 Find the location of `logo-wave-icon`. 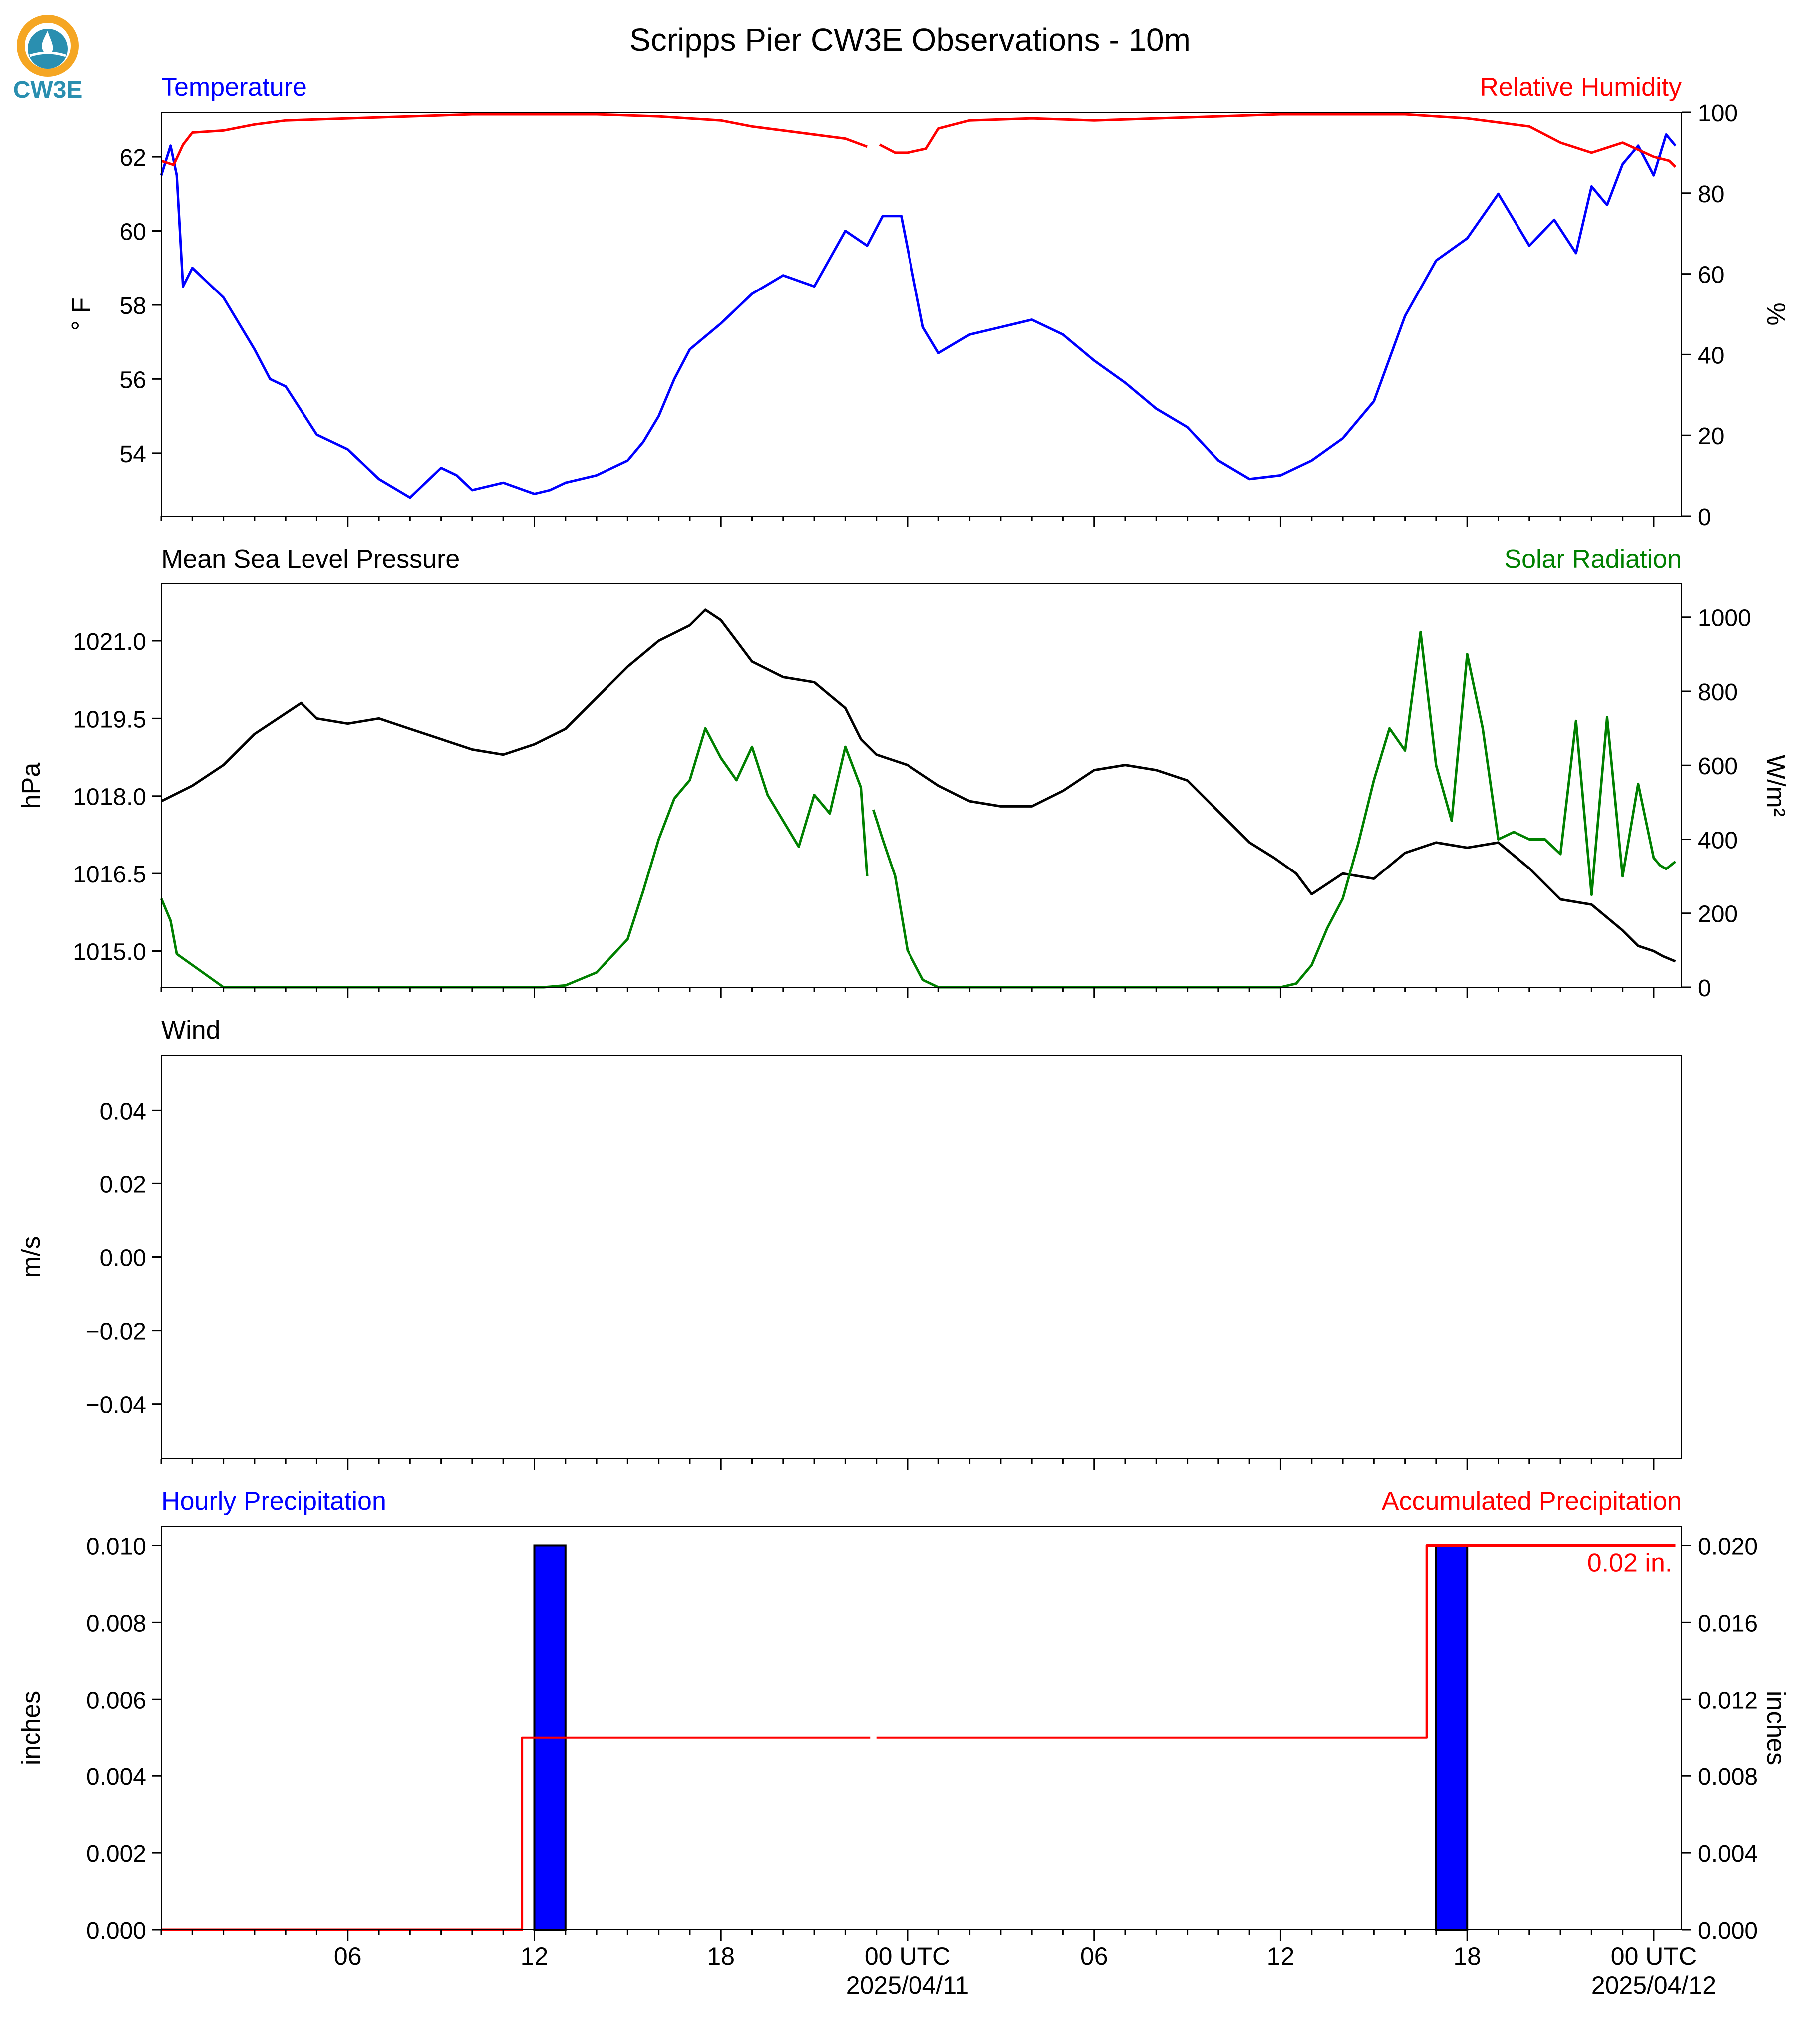

logo-wave-icon is located at coordinates (47, 54).